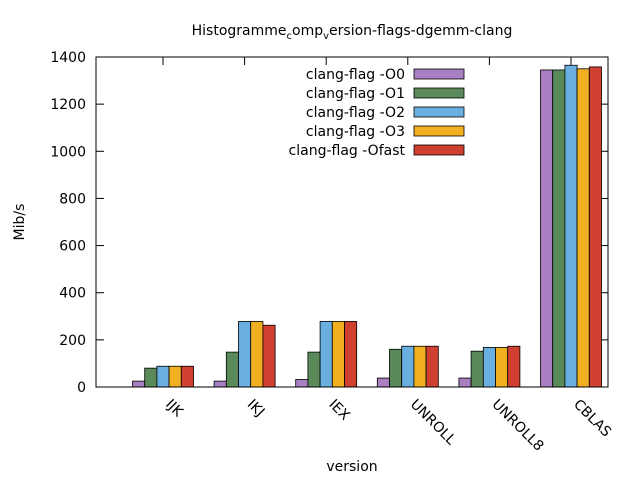 The height and width of the screenshot is (480, 640). Describe the element at coordinates (68, 223) in the screenshot. I see `y-tick-labels: 0 200 400 600 800 1000 1200 1400` at that location.